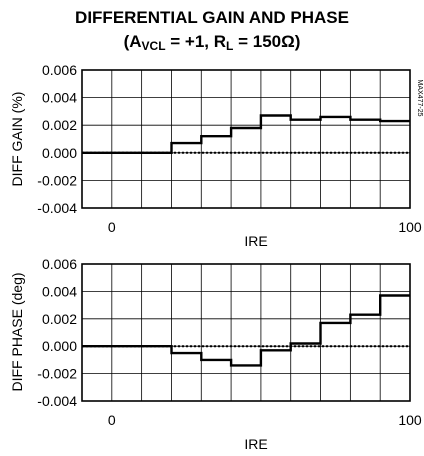 The image size is (424, 456). What do you see at coordinates (419, 98) in the screenshot?
I see `figure-code-label: MAX477-25` at bounding box center [419, 98].